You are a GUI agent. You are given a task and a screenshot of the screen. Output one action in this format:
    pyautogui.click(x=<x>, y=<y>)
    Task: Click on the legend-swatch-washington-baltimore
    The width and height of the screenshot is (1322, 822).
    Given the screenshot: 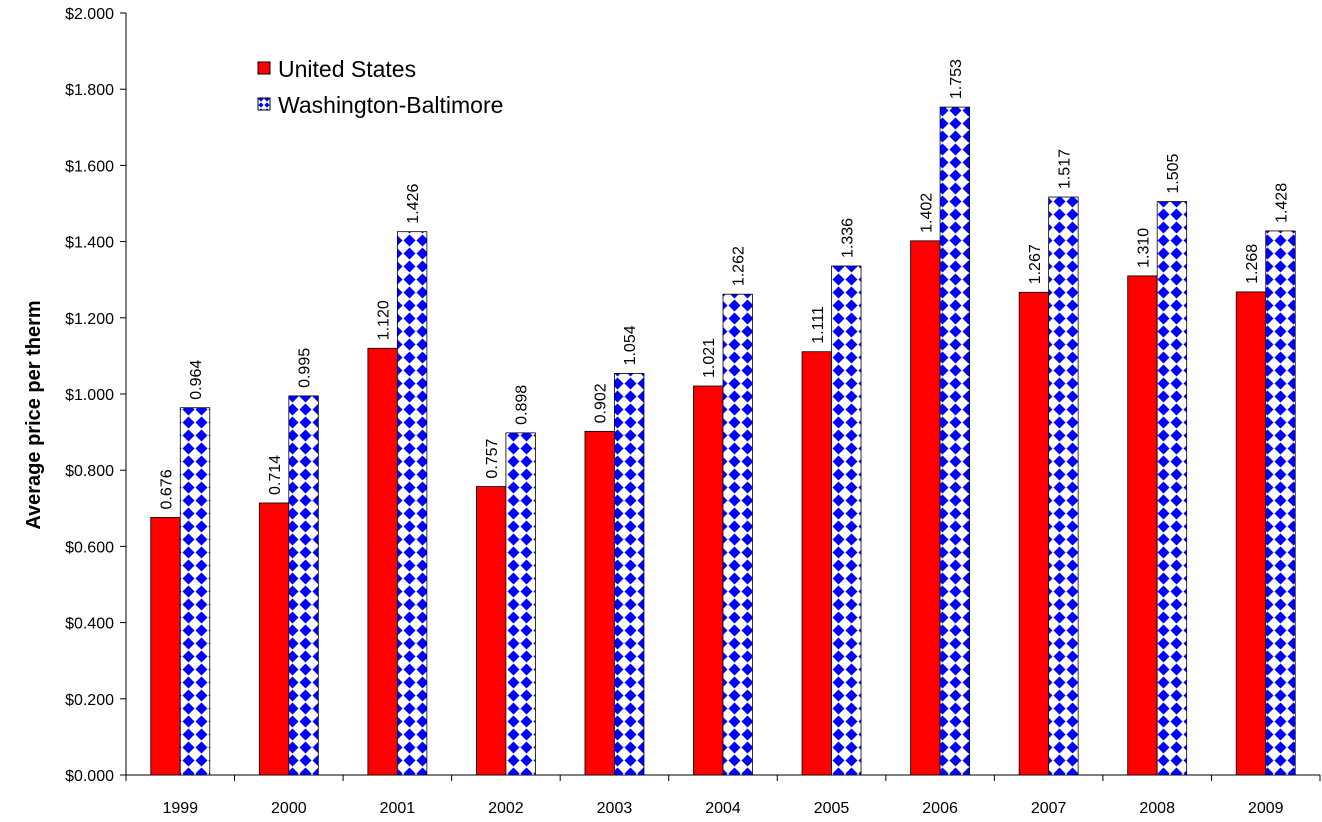 What is the action you would take?
    pyautogui.click(x=264, y=104)
    